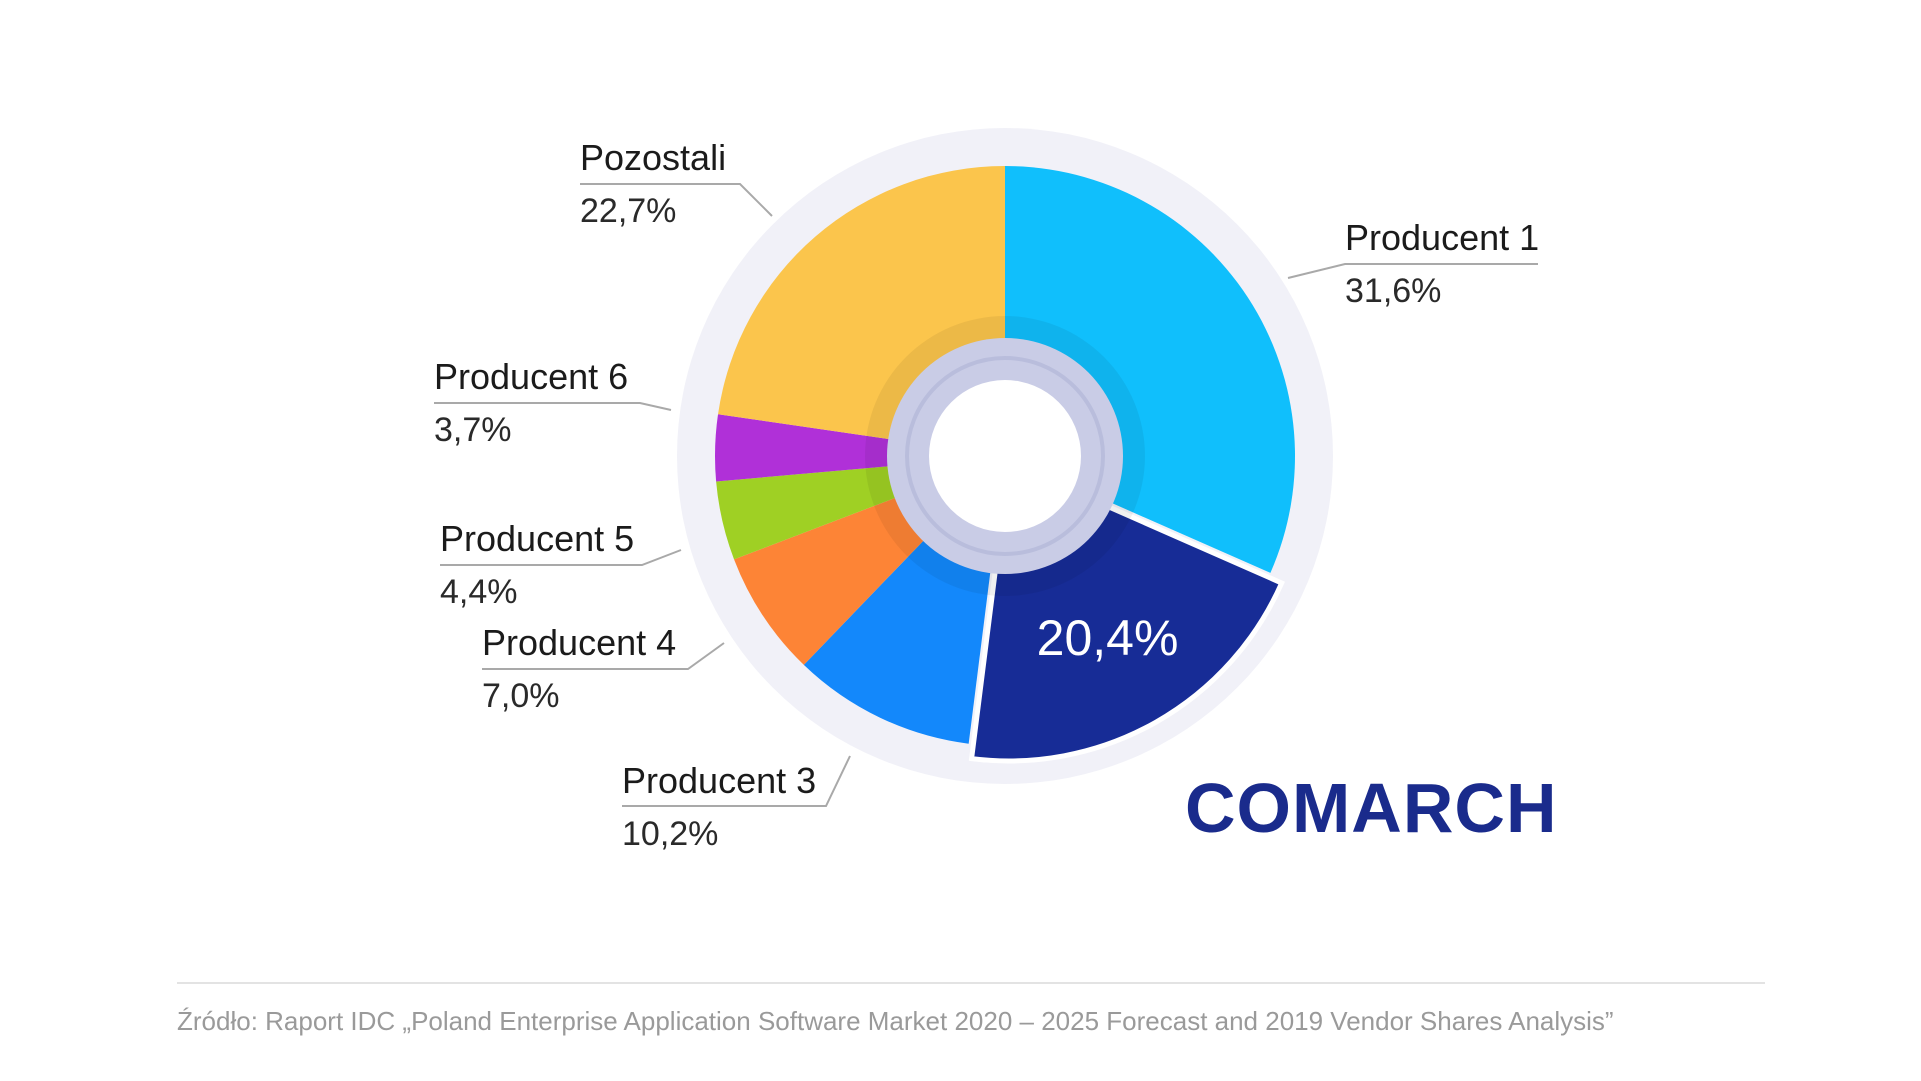 Image resolution: width=1921 pixels, height=1081 pixels. I want to click on slice-value-label: 31,6%, so click(1393, 291).